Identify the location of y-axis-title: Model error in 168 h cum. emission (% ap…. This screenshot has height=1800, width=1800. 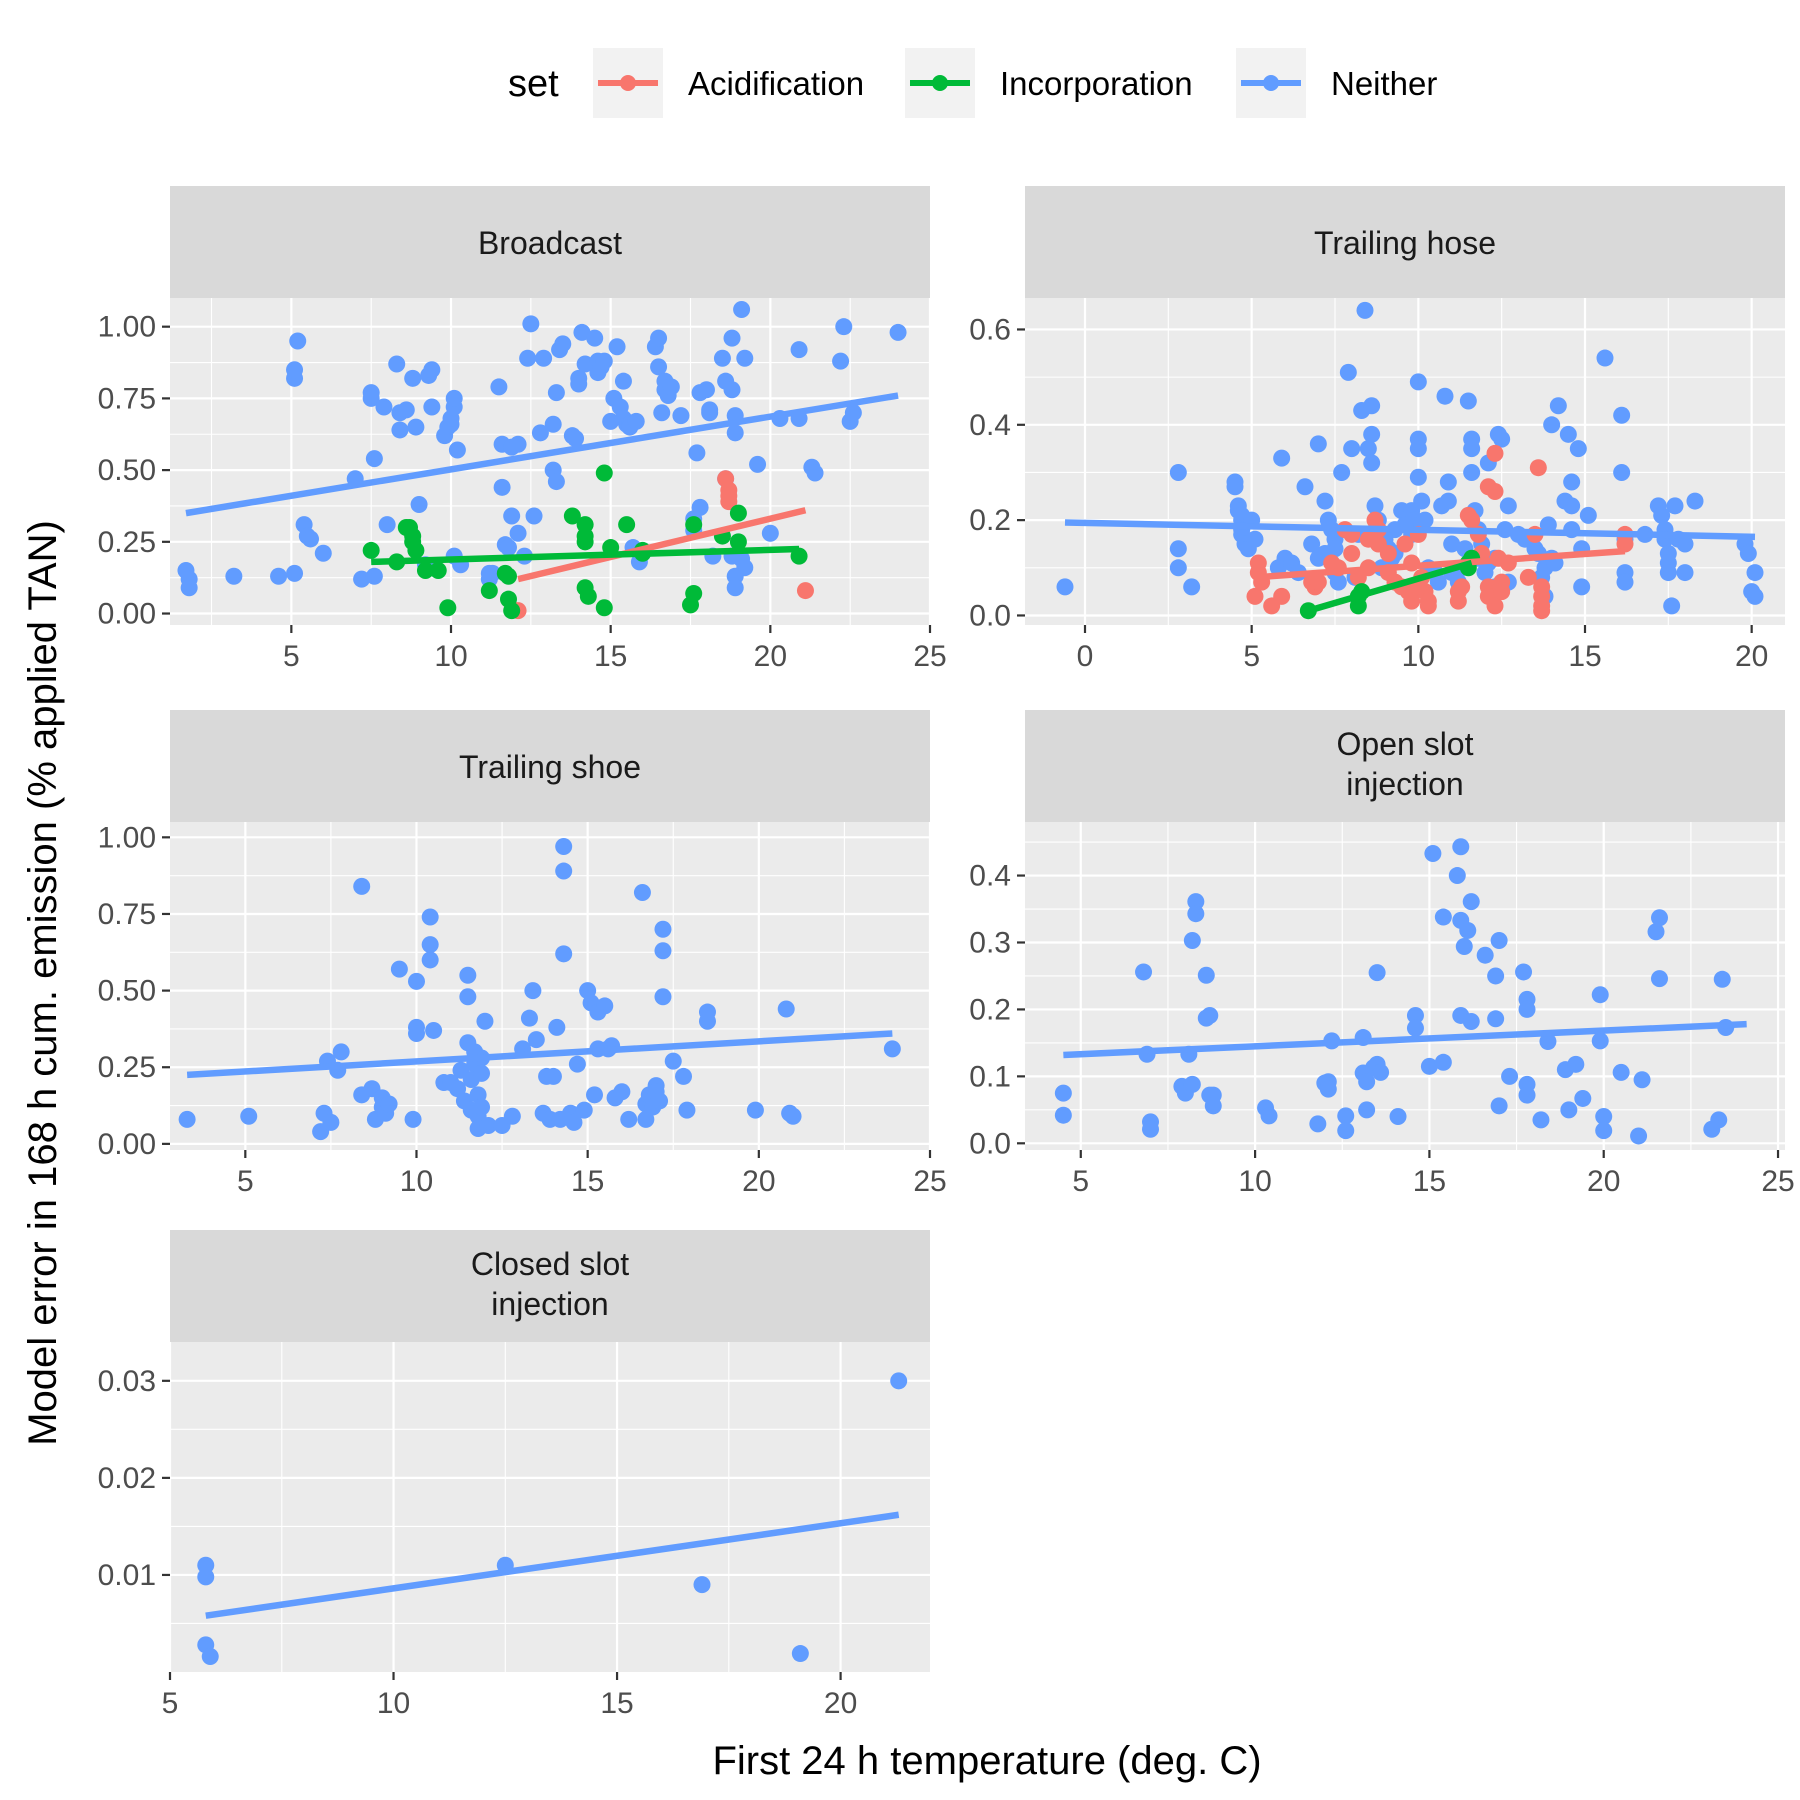
(43, 983).